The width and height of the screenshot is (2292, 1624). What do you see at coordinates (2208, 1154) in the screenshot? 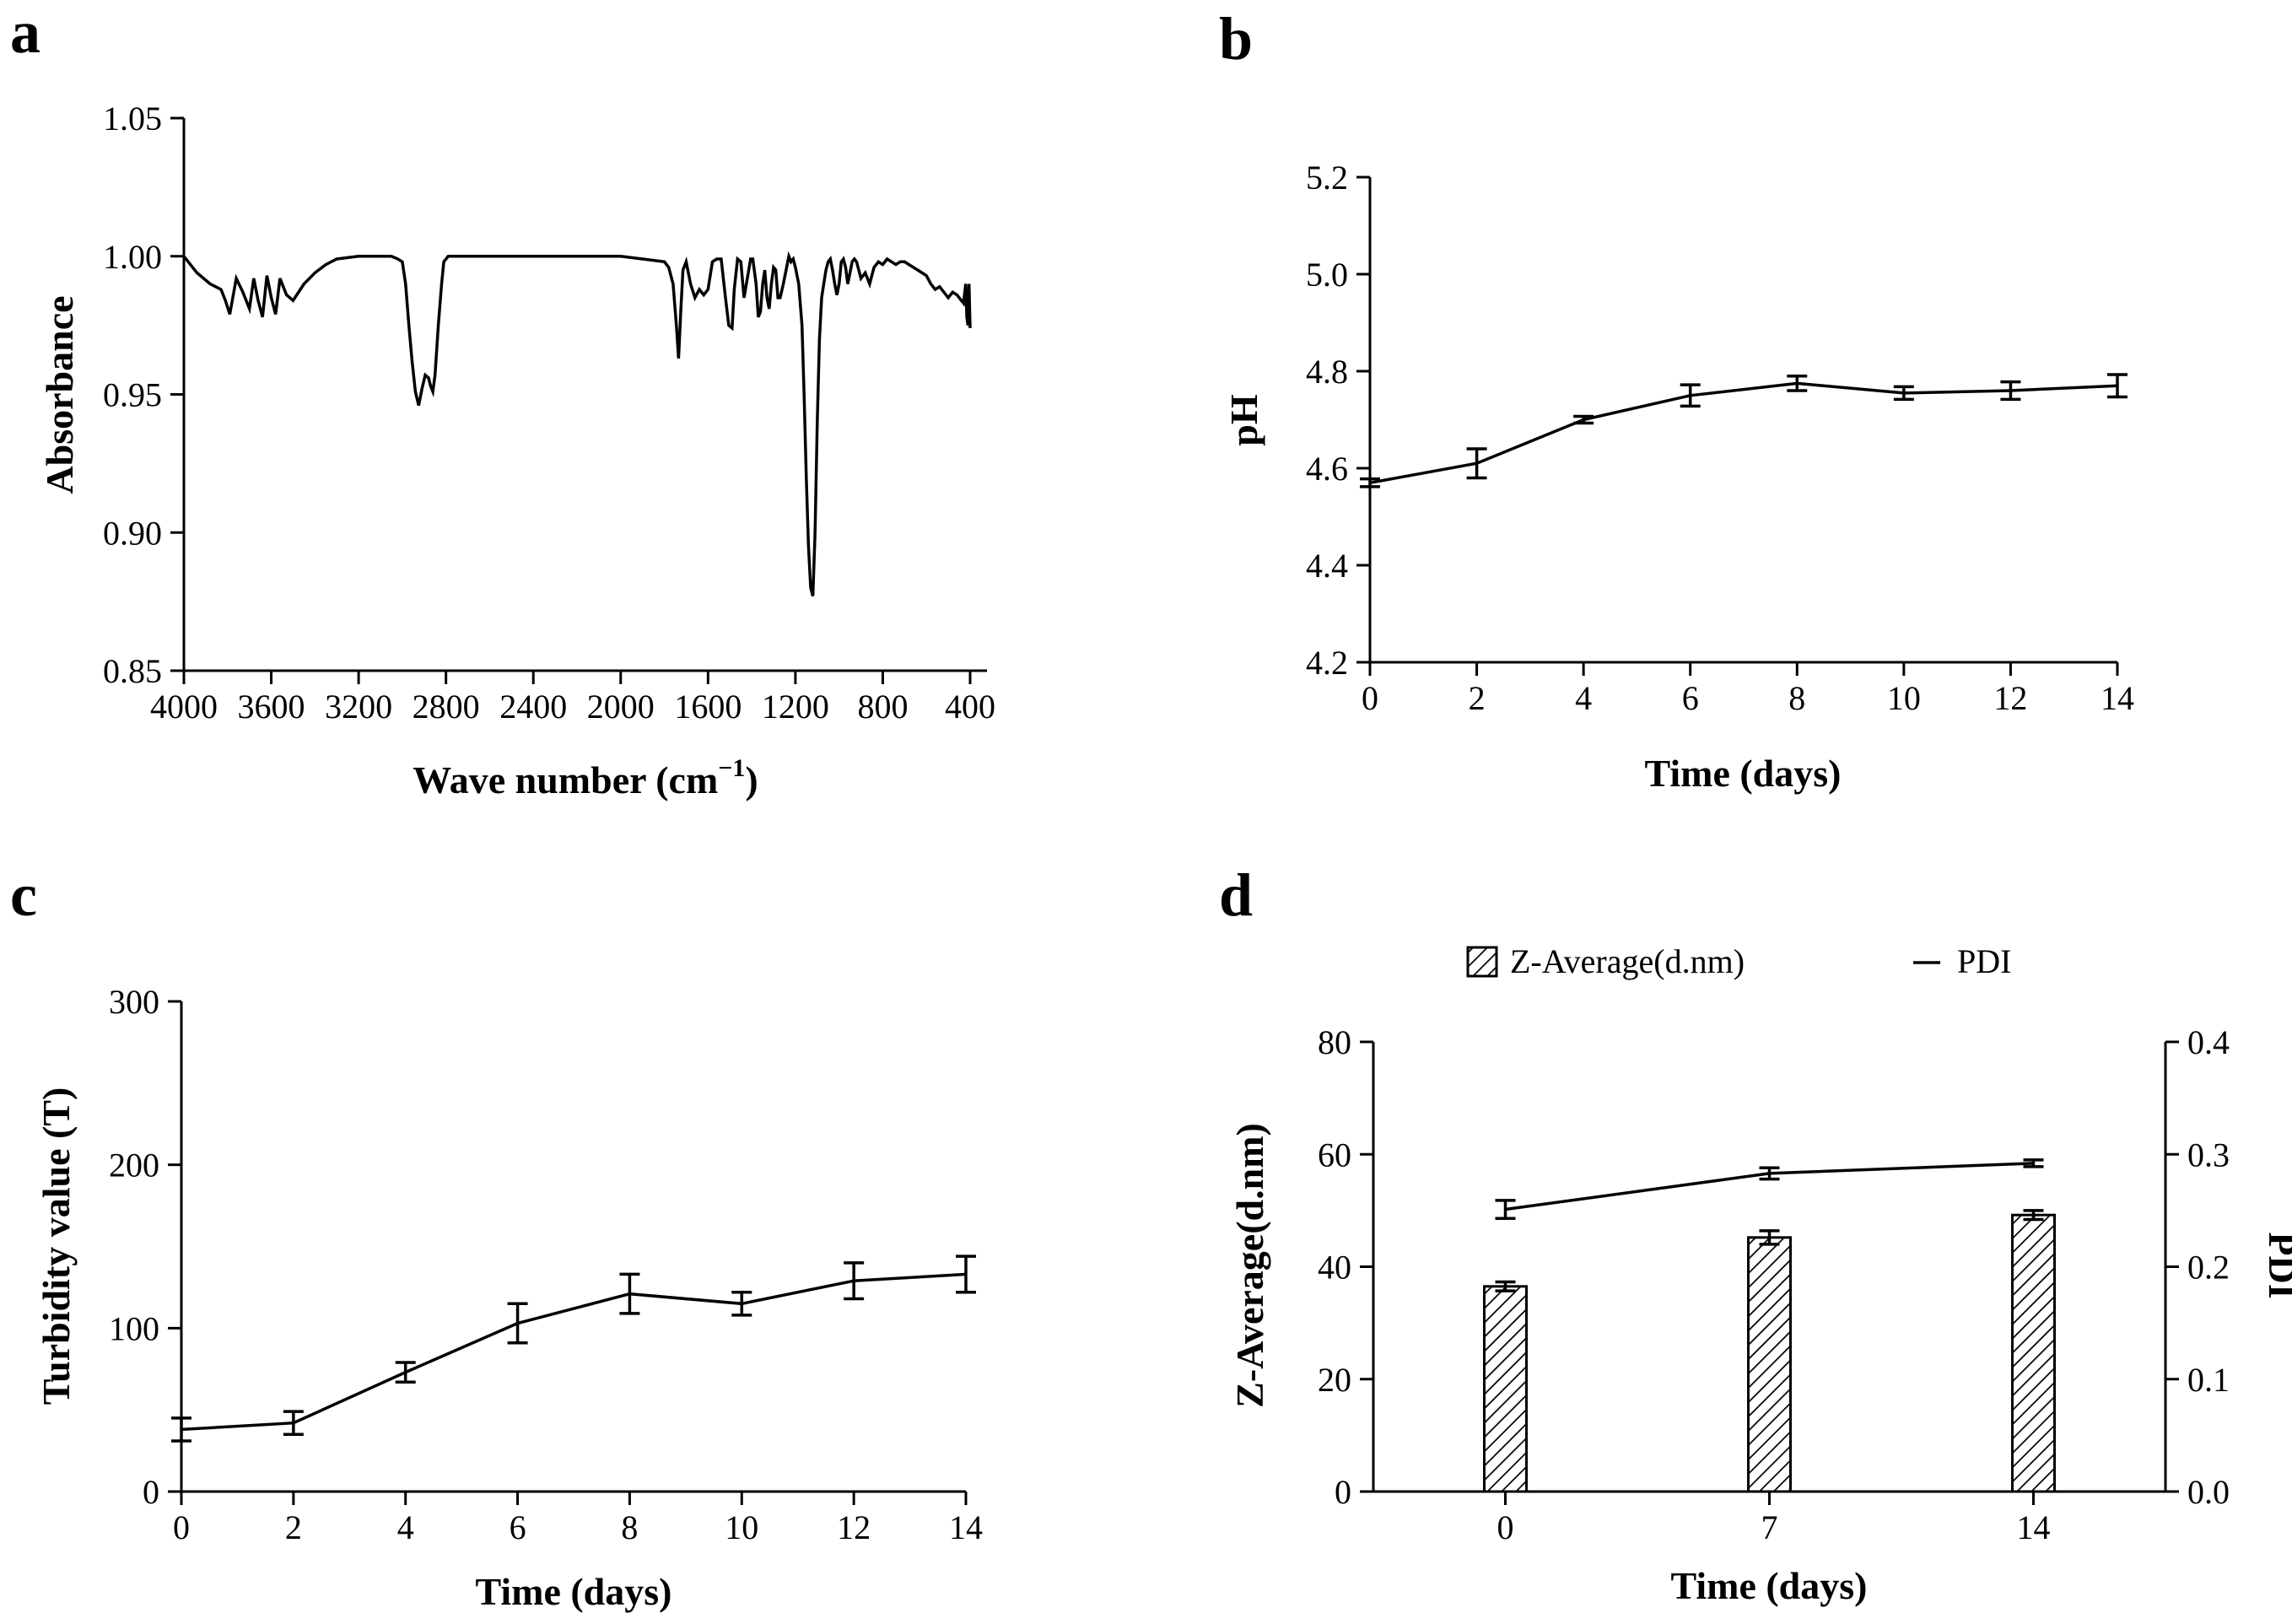
I see `panel-d-y2-tick-label: 0.3` at bounding box center [2208, 1154].